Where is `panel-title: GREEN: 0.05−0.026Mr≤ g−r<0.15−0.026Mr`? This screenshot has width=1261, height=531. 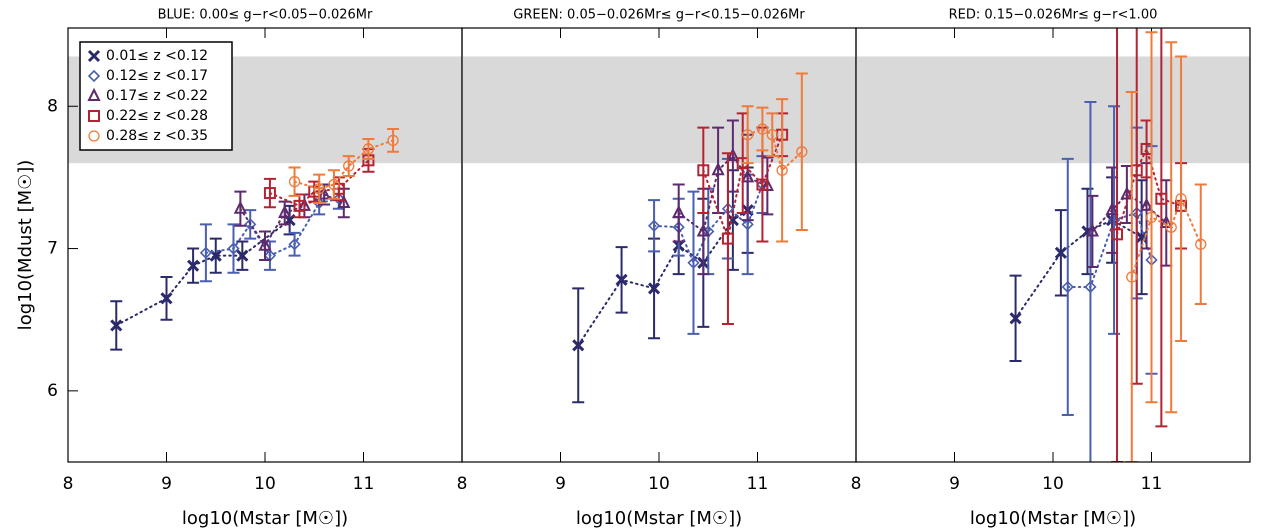 panel-title: GREEN: 0.05−0.026Mr≤ g−r<0.15−0.026Mr is located at coordinates (659, 15).